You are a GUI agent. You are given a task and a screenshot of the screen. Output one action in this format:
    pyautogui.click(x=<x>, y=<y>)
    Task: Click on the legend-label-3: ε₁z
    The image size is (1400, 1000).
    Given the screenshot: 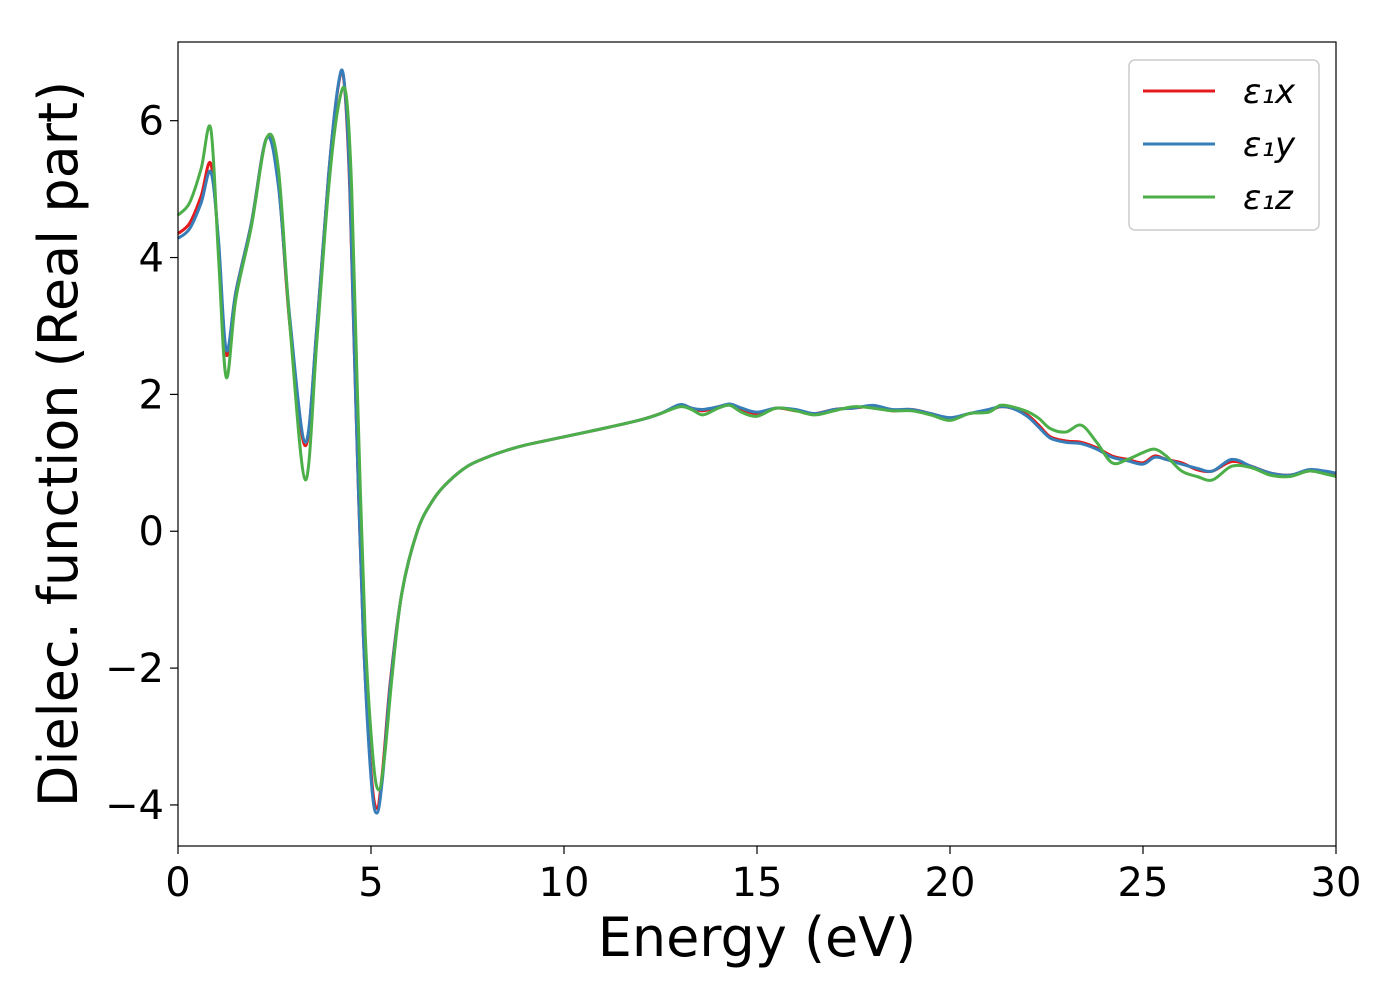 What is the action you would take?
    pyautogui.click(x=1268, y=198)
    